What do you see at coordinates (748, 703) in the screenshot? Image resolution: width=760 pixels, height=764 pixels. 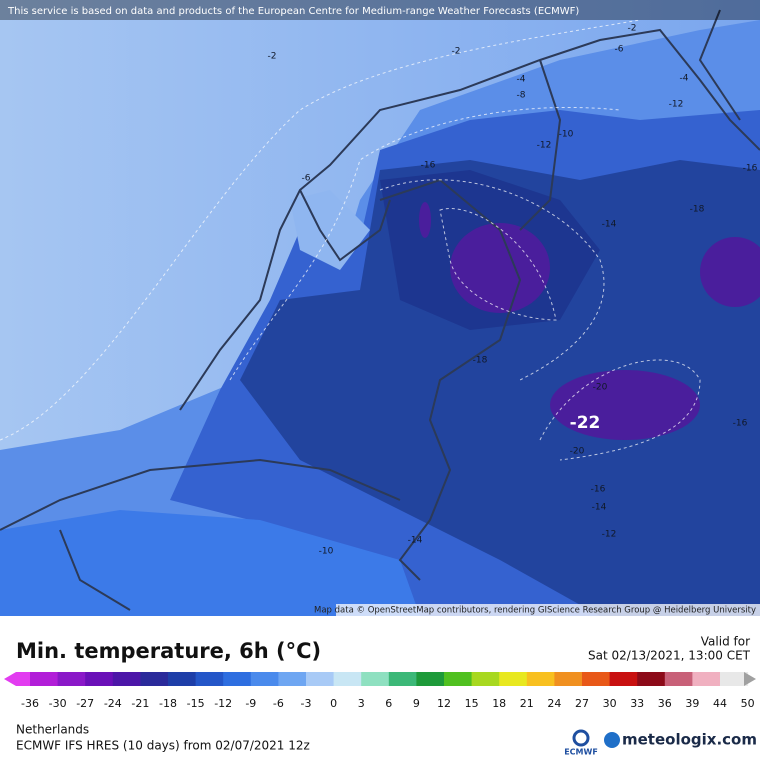 I see `colorbar-label: 50` at bounding box center [748, 703].